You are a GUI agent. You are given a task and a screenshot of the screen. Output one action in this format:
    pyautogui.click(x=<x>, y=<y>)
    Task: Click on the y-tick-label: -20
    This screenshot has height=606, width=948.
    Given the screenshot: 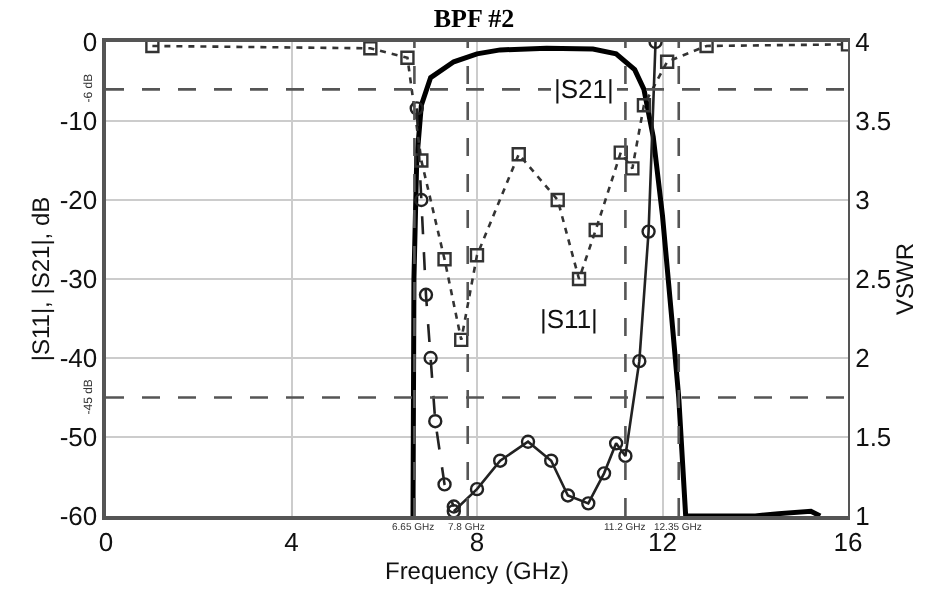 What is the action you would take?
    pyautogui.click(x=78, y=200)
    